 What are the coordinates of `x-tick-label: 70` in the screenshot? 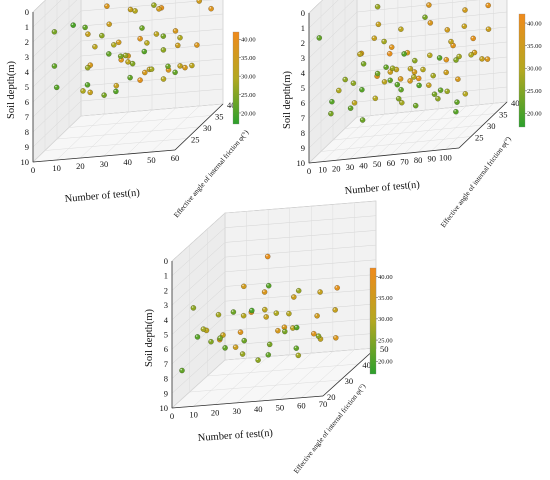 It's located at (404, 161).